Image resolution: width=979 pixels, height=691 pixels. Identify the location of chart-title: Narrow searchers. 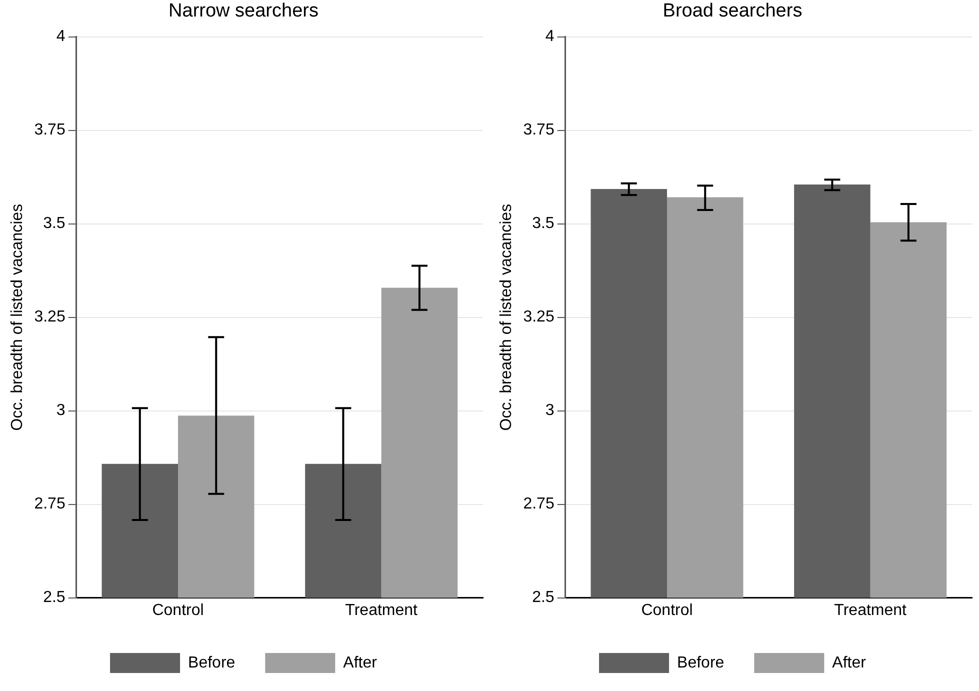
(243, 11).